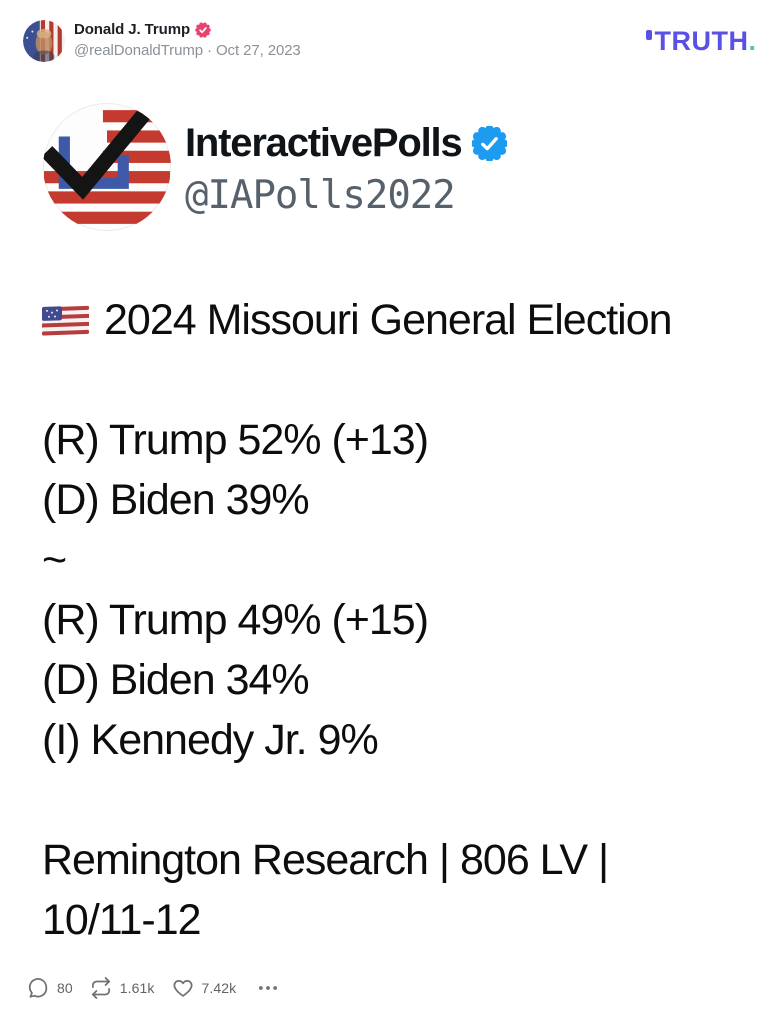 The height and width of the screenshot is (1029, 777). I want to click on truth-logo-tick-icon, so click(648, 35).